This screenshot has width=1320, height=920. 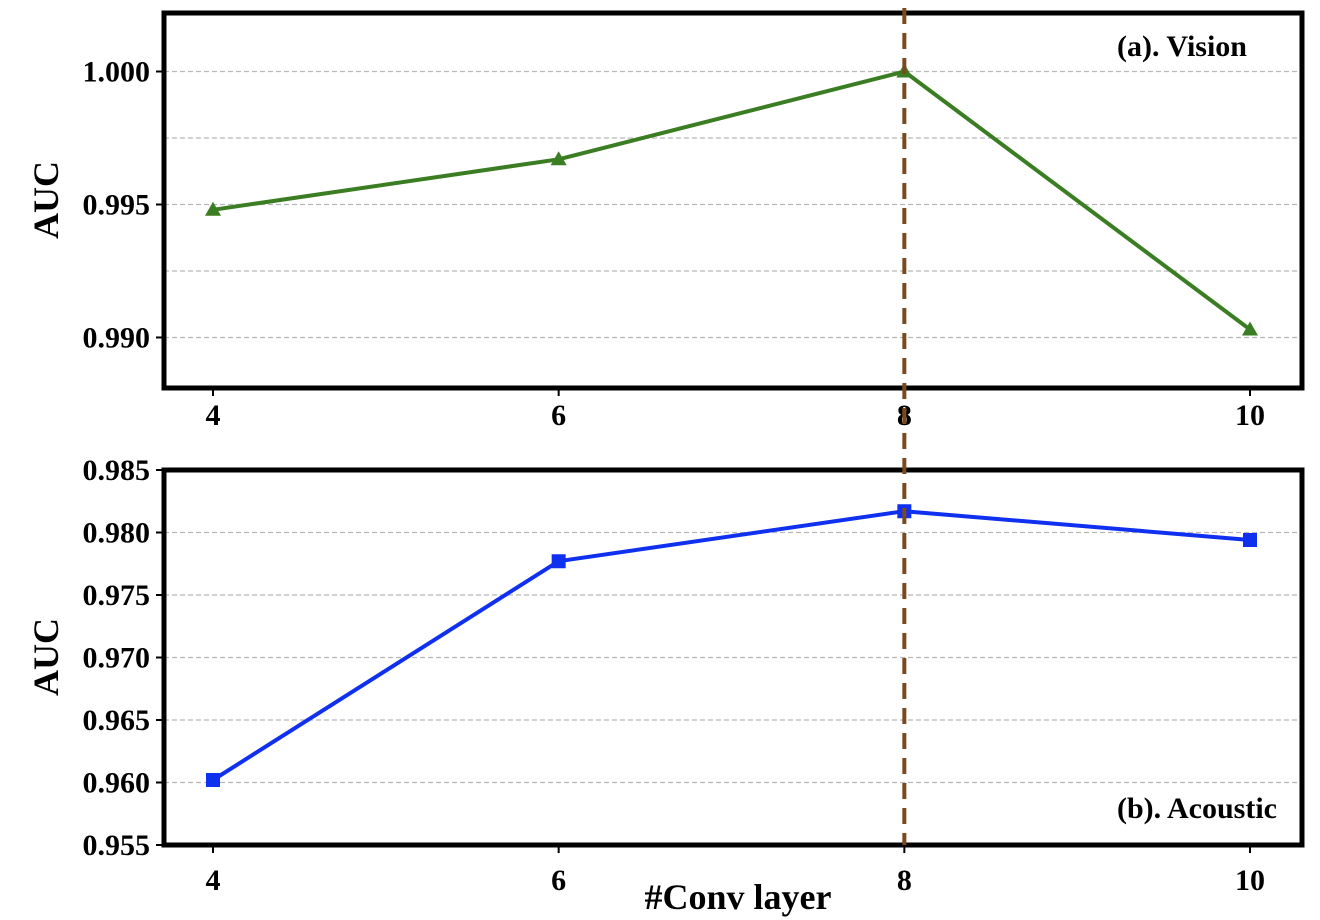 I want to click on y-tick-label-a-1: 0.995, so click(x=117, y=204).